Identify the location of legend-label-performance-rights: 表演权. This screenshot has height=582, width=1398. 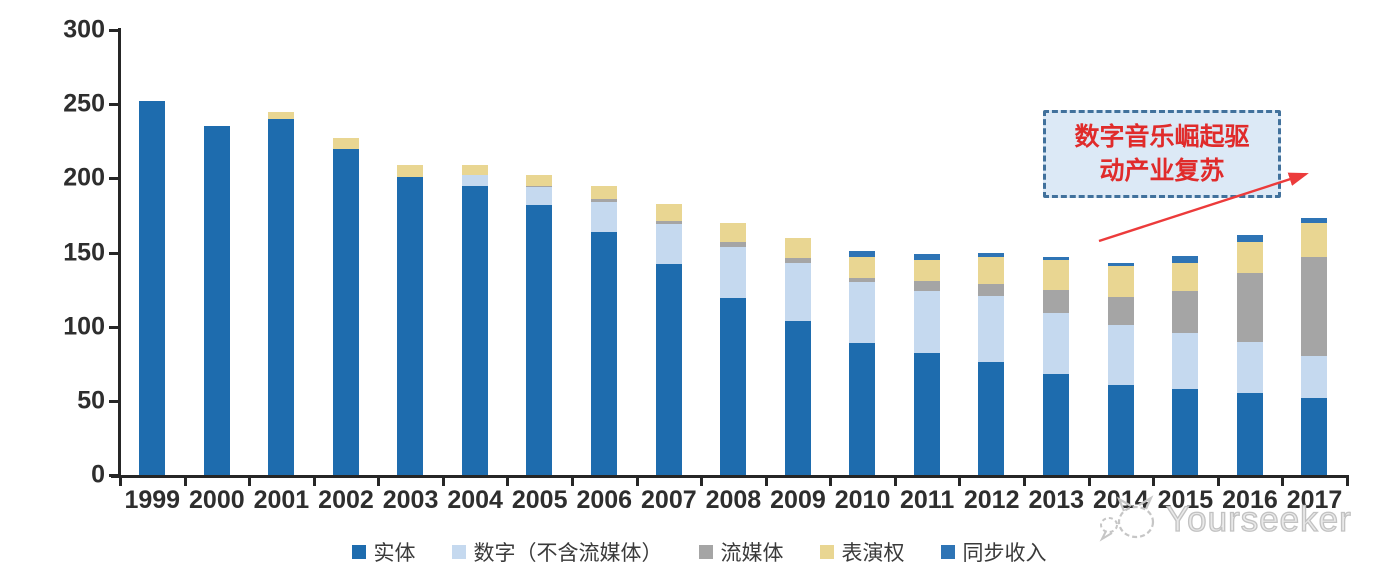
(873, 553).